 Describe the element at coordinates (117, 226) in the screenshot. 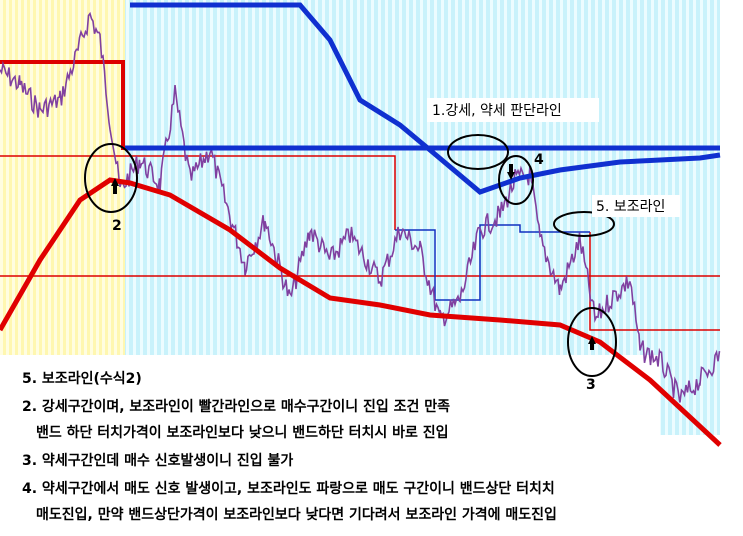

I see `point-label: 2` at that location.